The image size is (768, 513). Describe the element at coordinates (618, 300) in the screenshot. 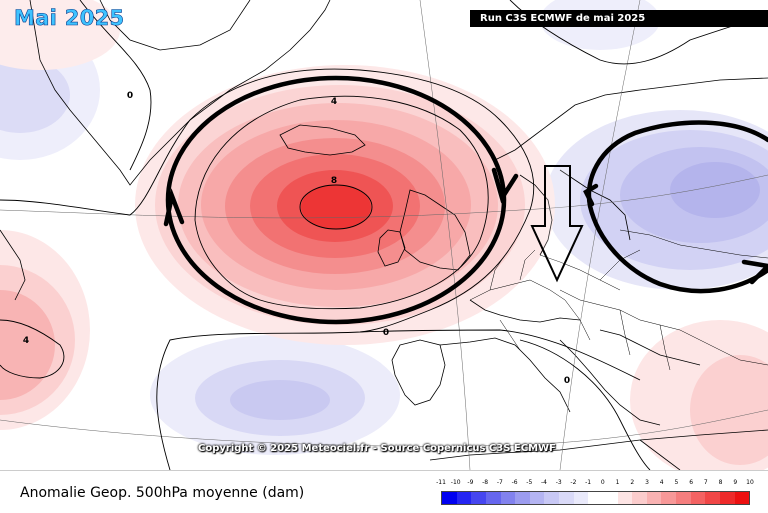

I see `country-borders` at that location.